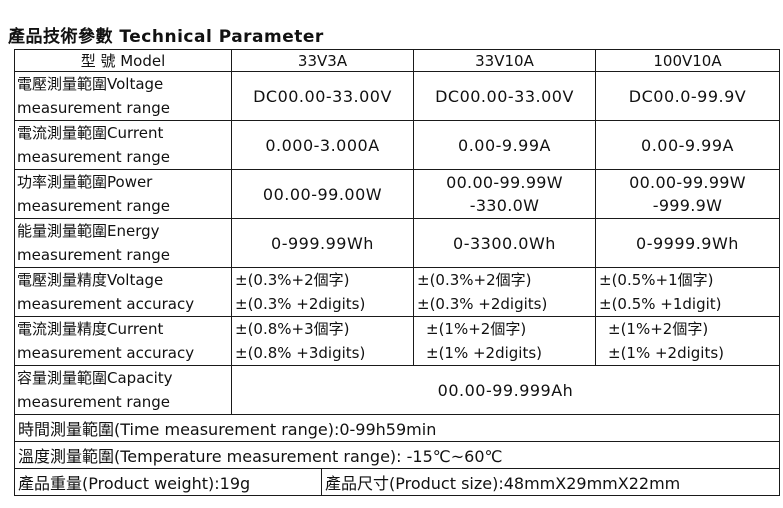  Describe the element at coordinates (123, 243) in the screenshot. I see `row-label: 能量測量範圍Energy measurement range` at that location.